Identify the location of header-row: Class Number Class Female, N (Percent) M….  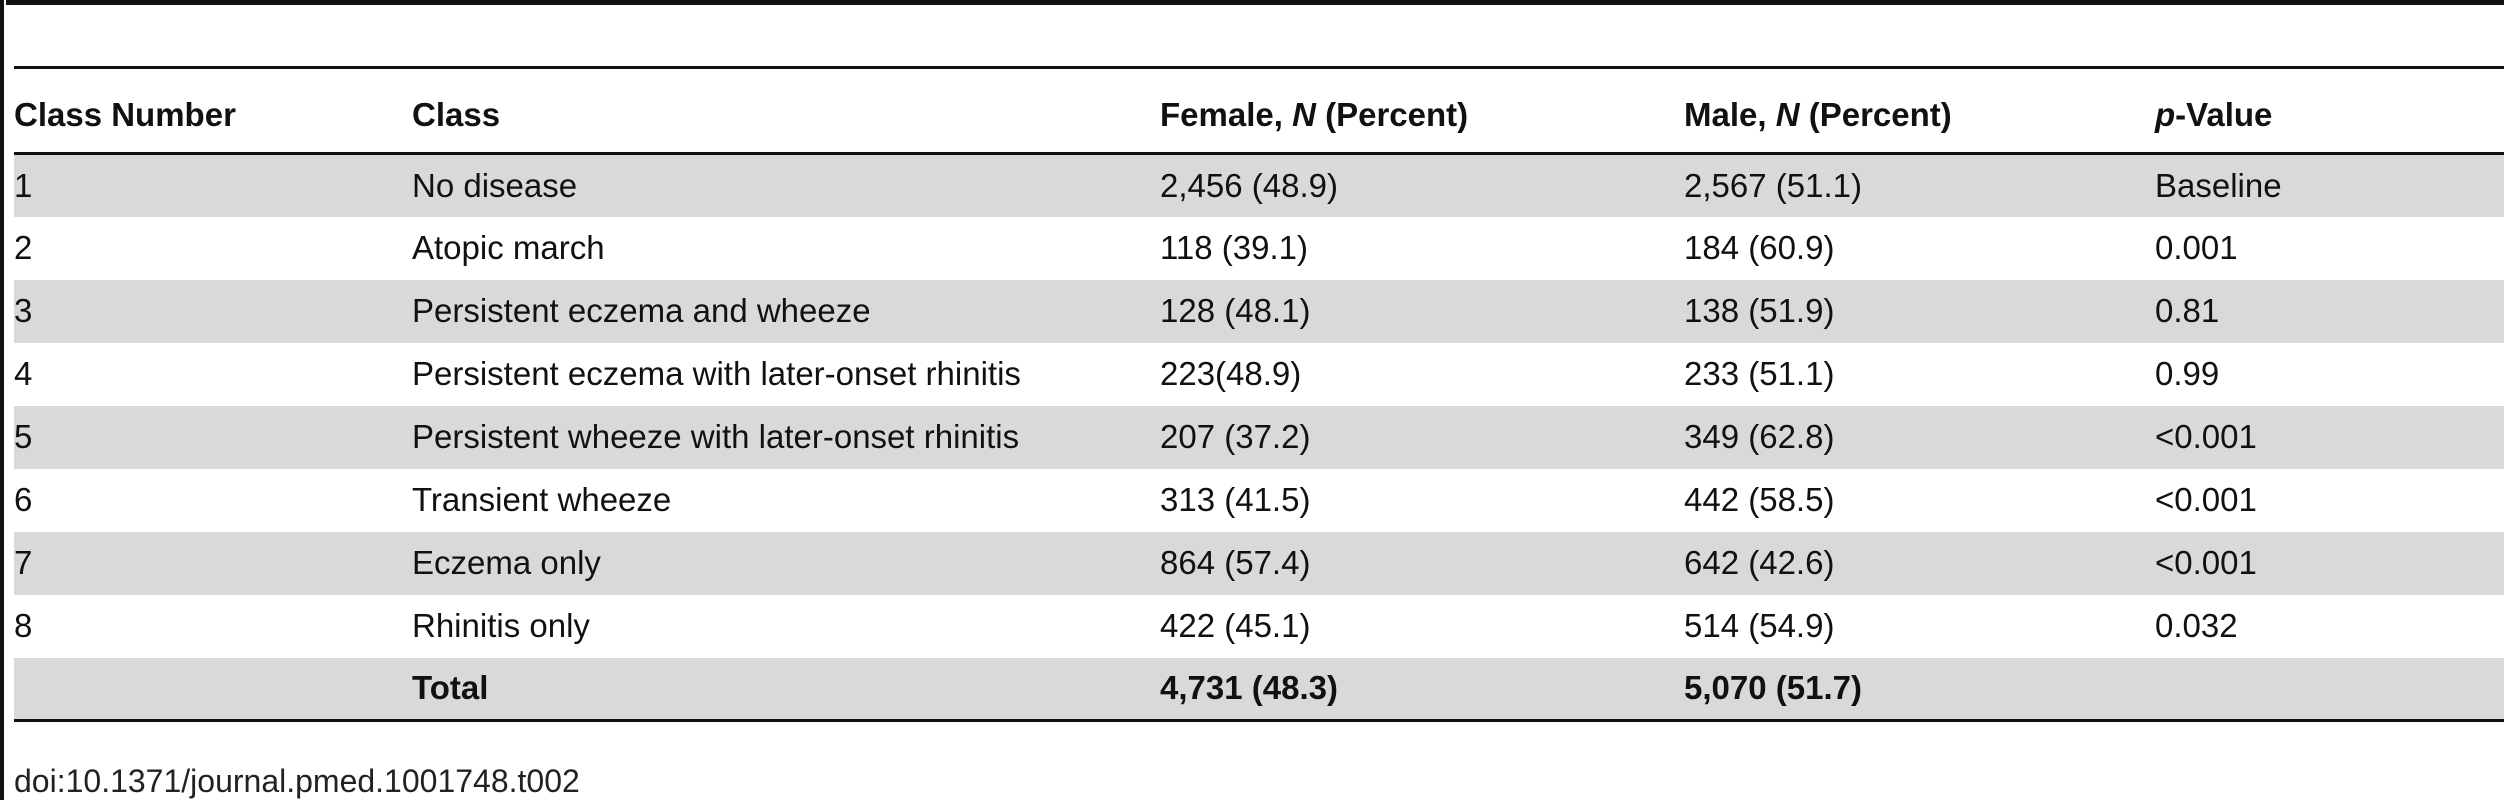
(1259, 110).